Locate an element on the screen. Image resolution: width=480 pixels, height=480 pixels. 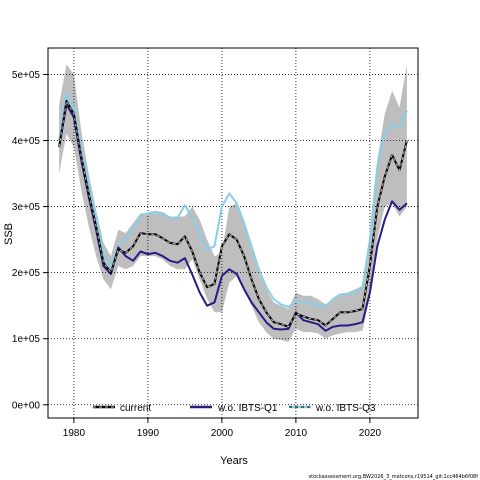
y-axis-title: SSB is located at coordinates (9, 234).